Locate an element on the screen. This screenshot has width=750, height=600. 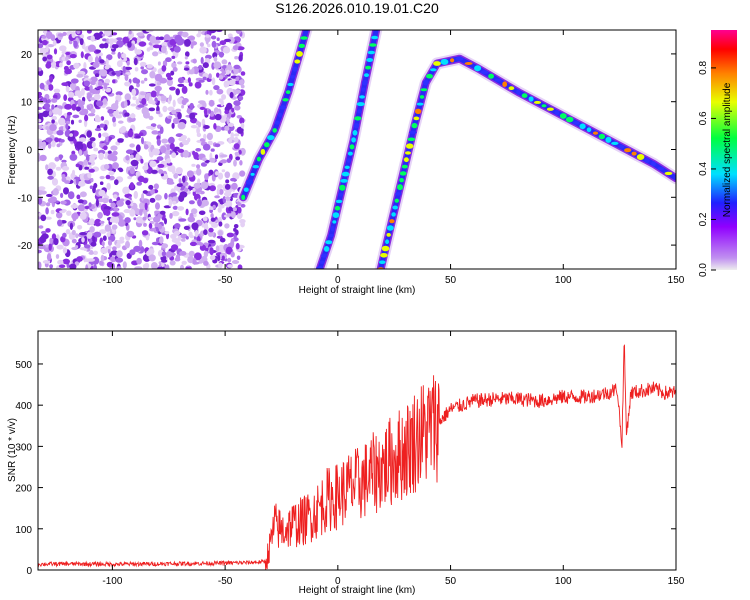
spectrogram-xtick-label: 50 is located at coordinates (451, 280).